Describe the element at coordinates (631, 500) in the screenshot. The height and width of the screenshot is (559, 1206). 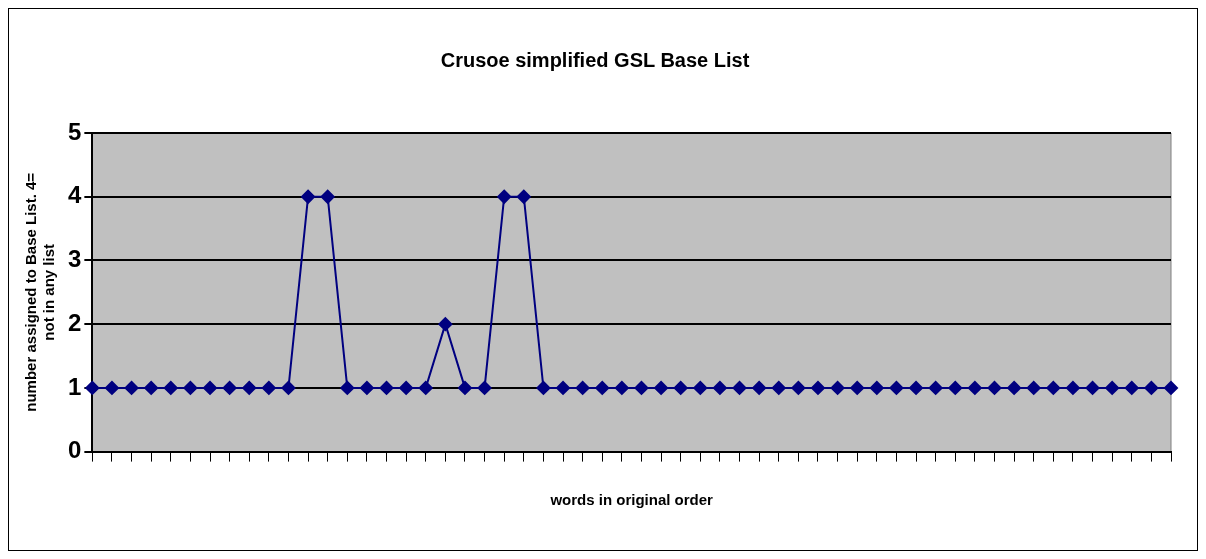
I see `x-axis-title: words in original order` at that location.